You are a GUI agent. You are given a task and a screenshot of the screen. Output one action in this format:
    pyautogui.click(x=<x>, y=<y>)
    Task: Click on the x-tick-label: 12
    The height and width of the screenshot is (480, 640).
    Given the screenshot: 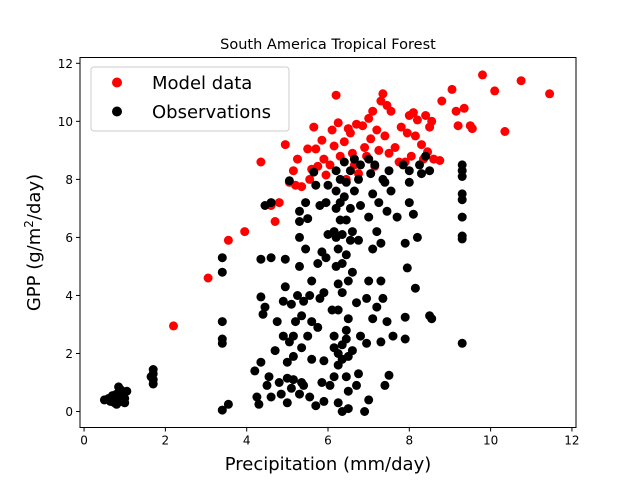 What is the action you would take?
    pyautogui.click(x=571, y=441)
    